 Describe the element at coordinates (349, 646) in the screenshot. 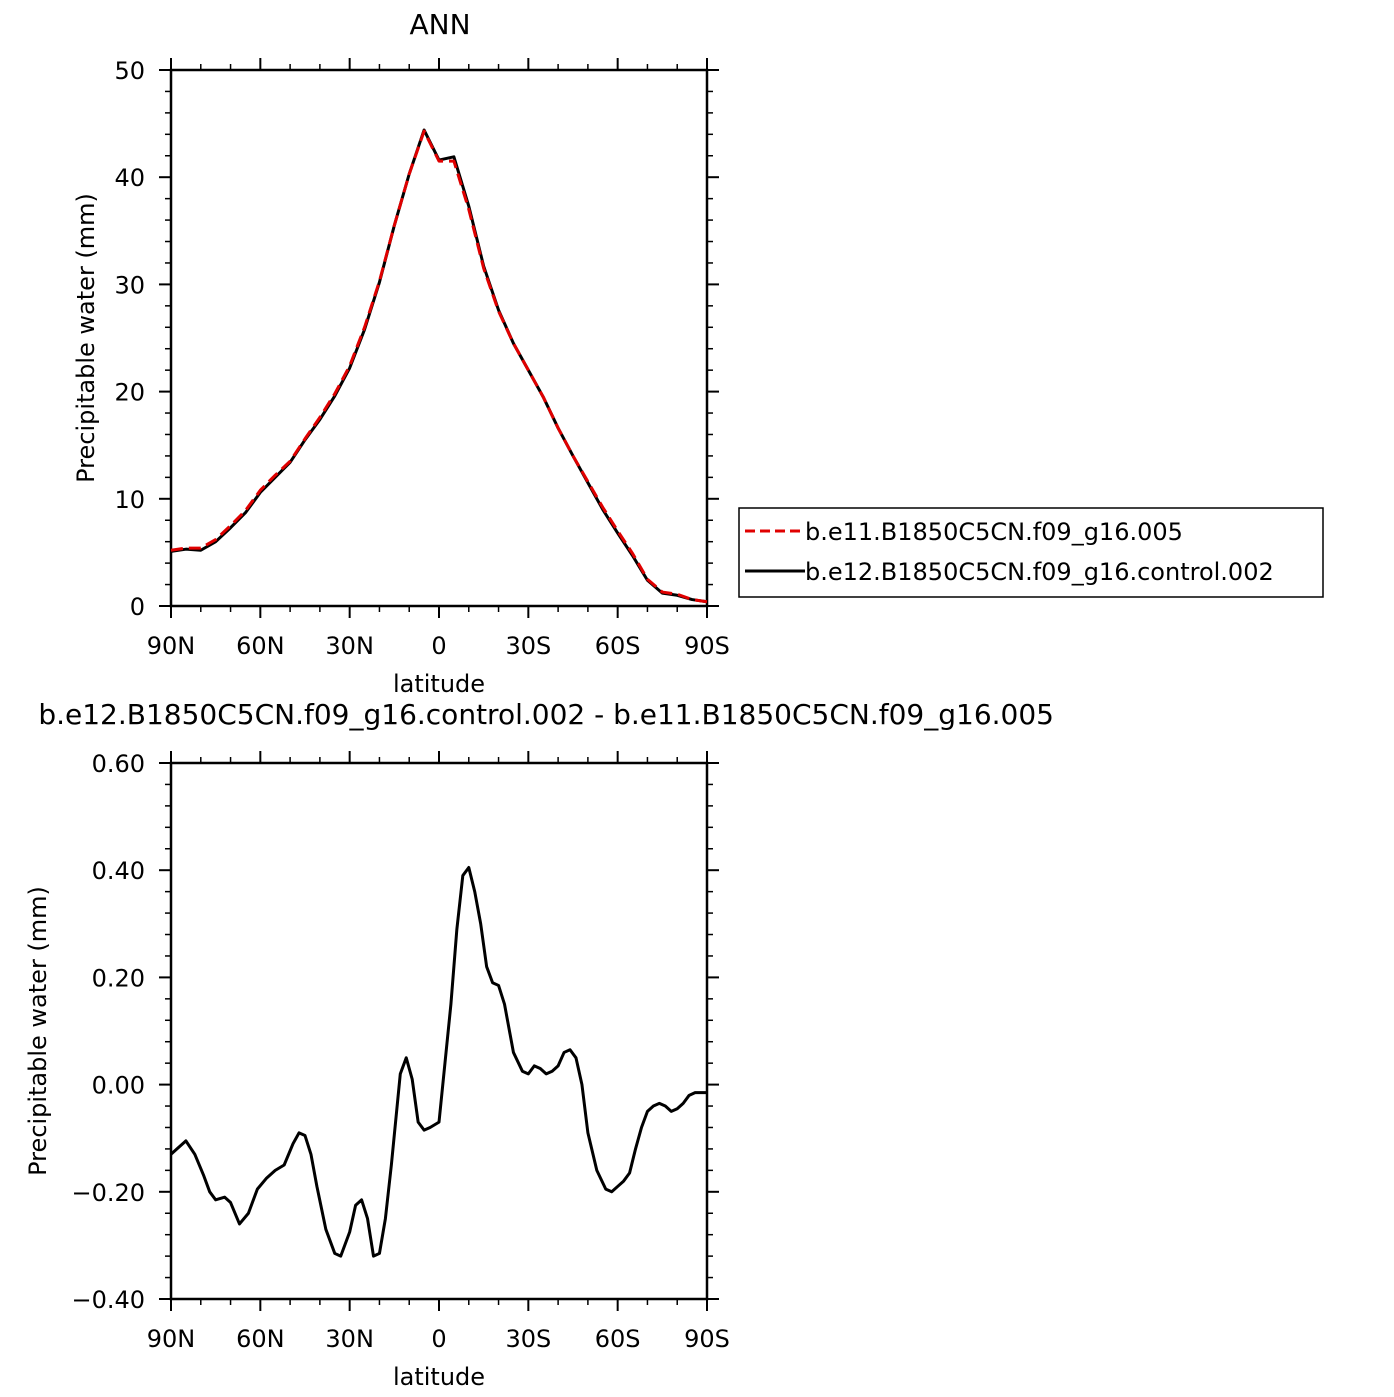

I see `x-tick-label-0-2: 30N` at that location.